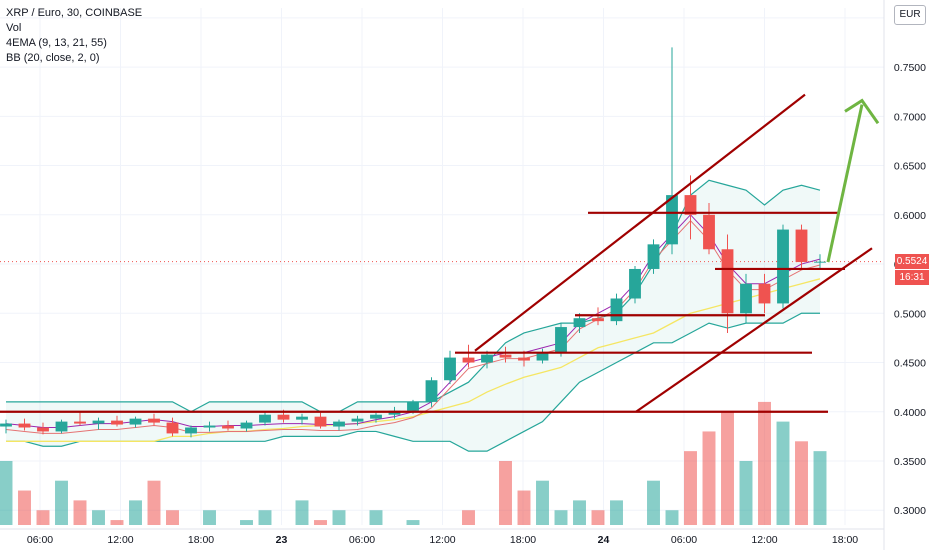 The height and width of the screenshot is (550, 932). Describe the element at coordinates (910, 15) in the screenshot. I see `currency-button: EUR` at that location.